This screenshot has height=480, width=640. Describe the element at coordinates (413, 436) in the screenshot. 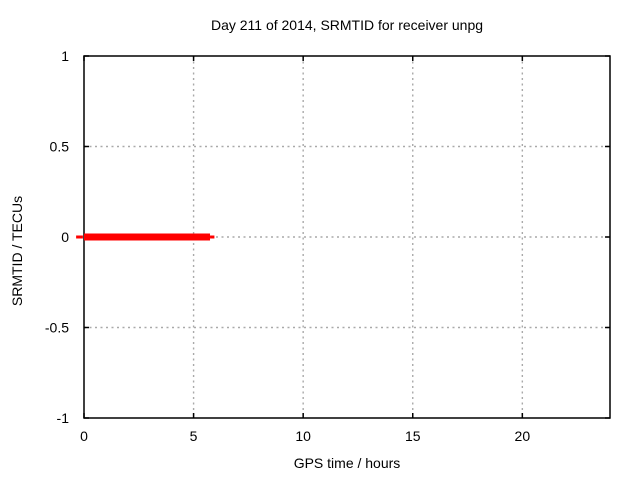

I see `x-tick-label: 15` at that location.